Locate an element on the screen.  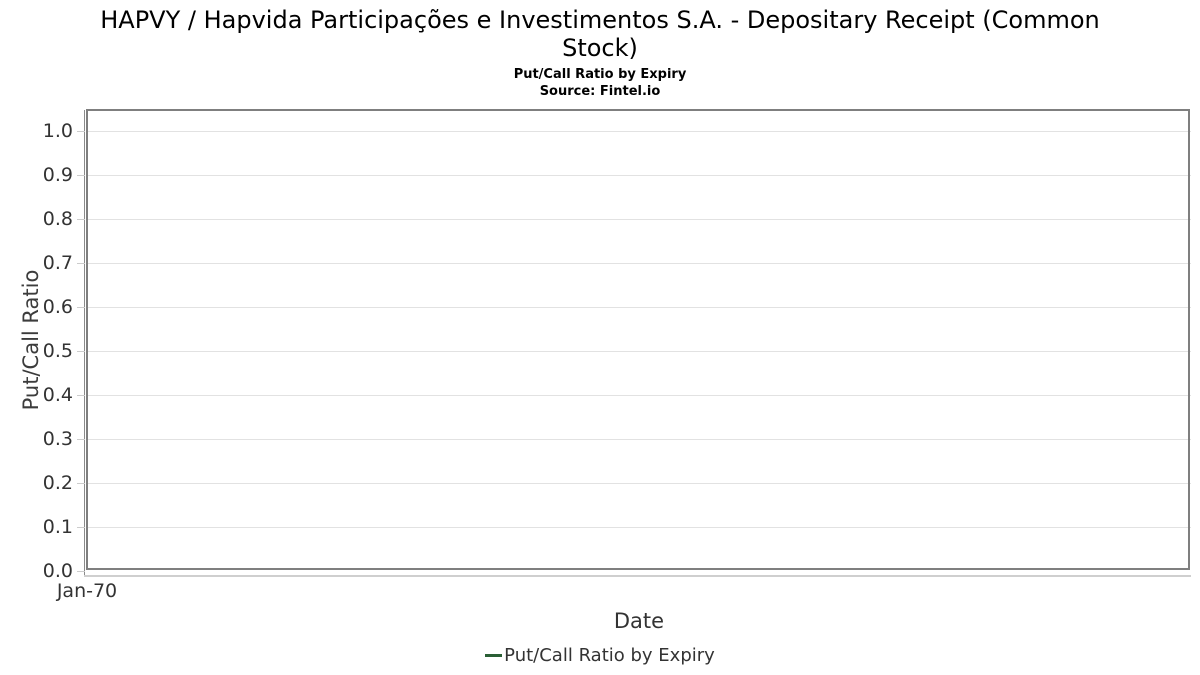
y-tick-mark-0.6 is located at coordinates (81, 307).